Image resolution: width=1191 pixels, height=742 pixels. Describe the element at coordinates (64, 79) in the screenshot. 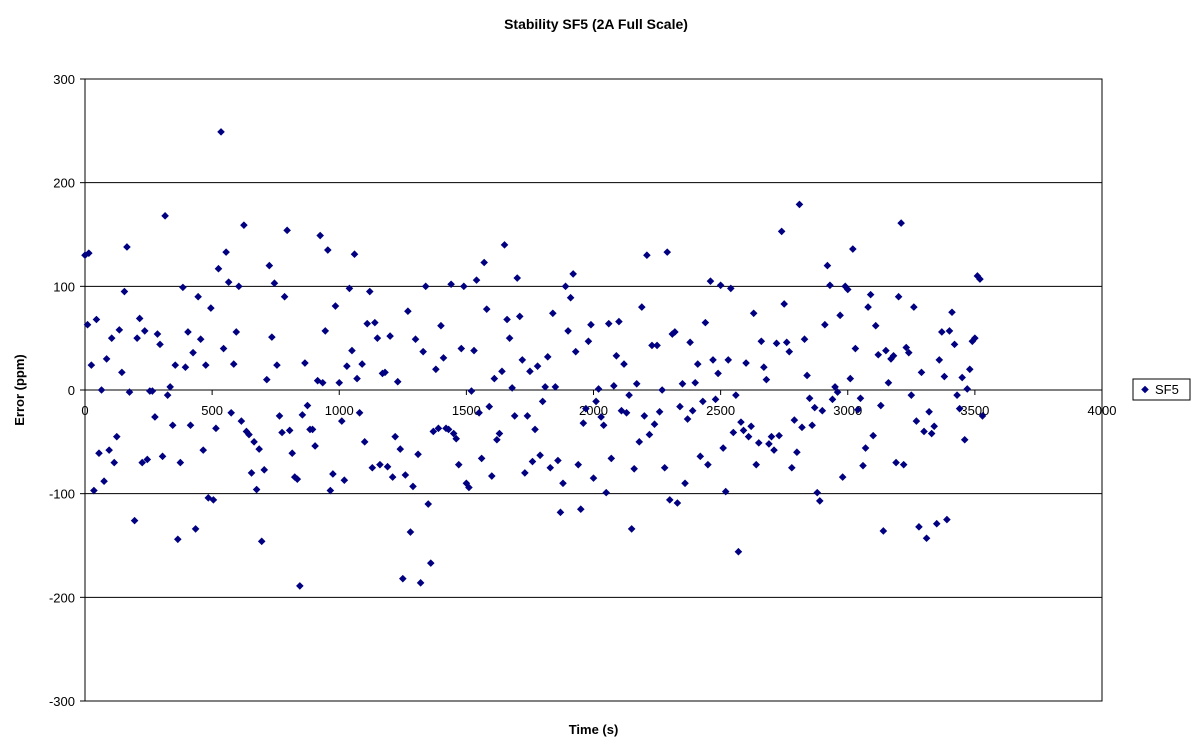

I see `y-tick-label: 300` at that location.